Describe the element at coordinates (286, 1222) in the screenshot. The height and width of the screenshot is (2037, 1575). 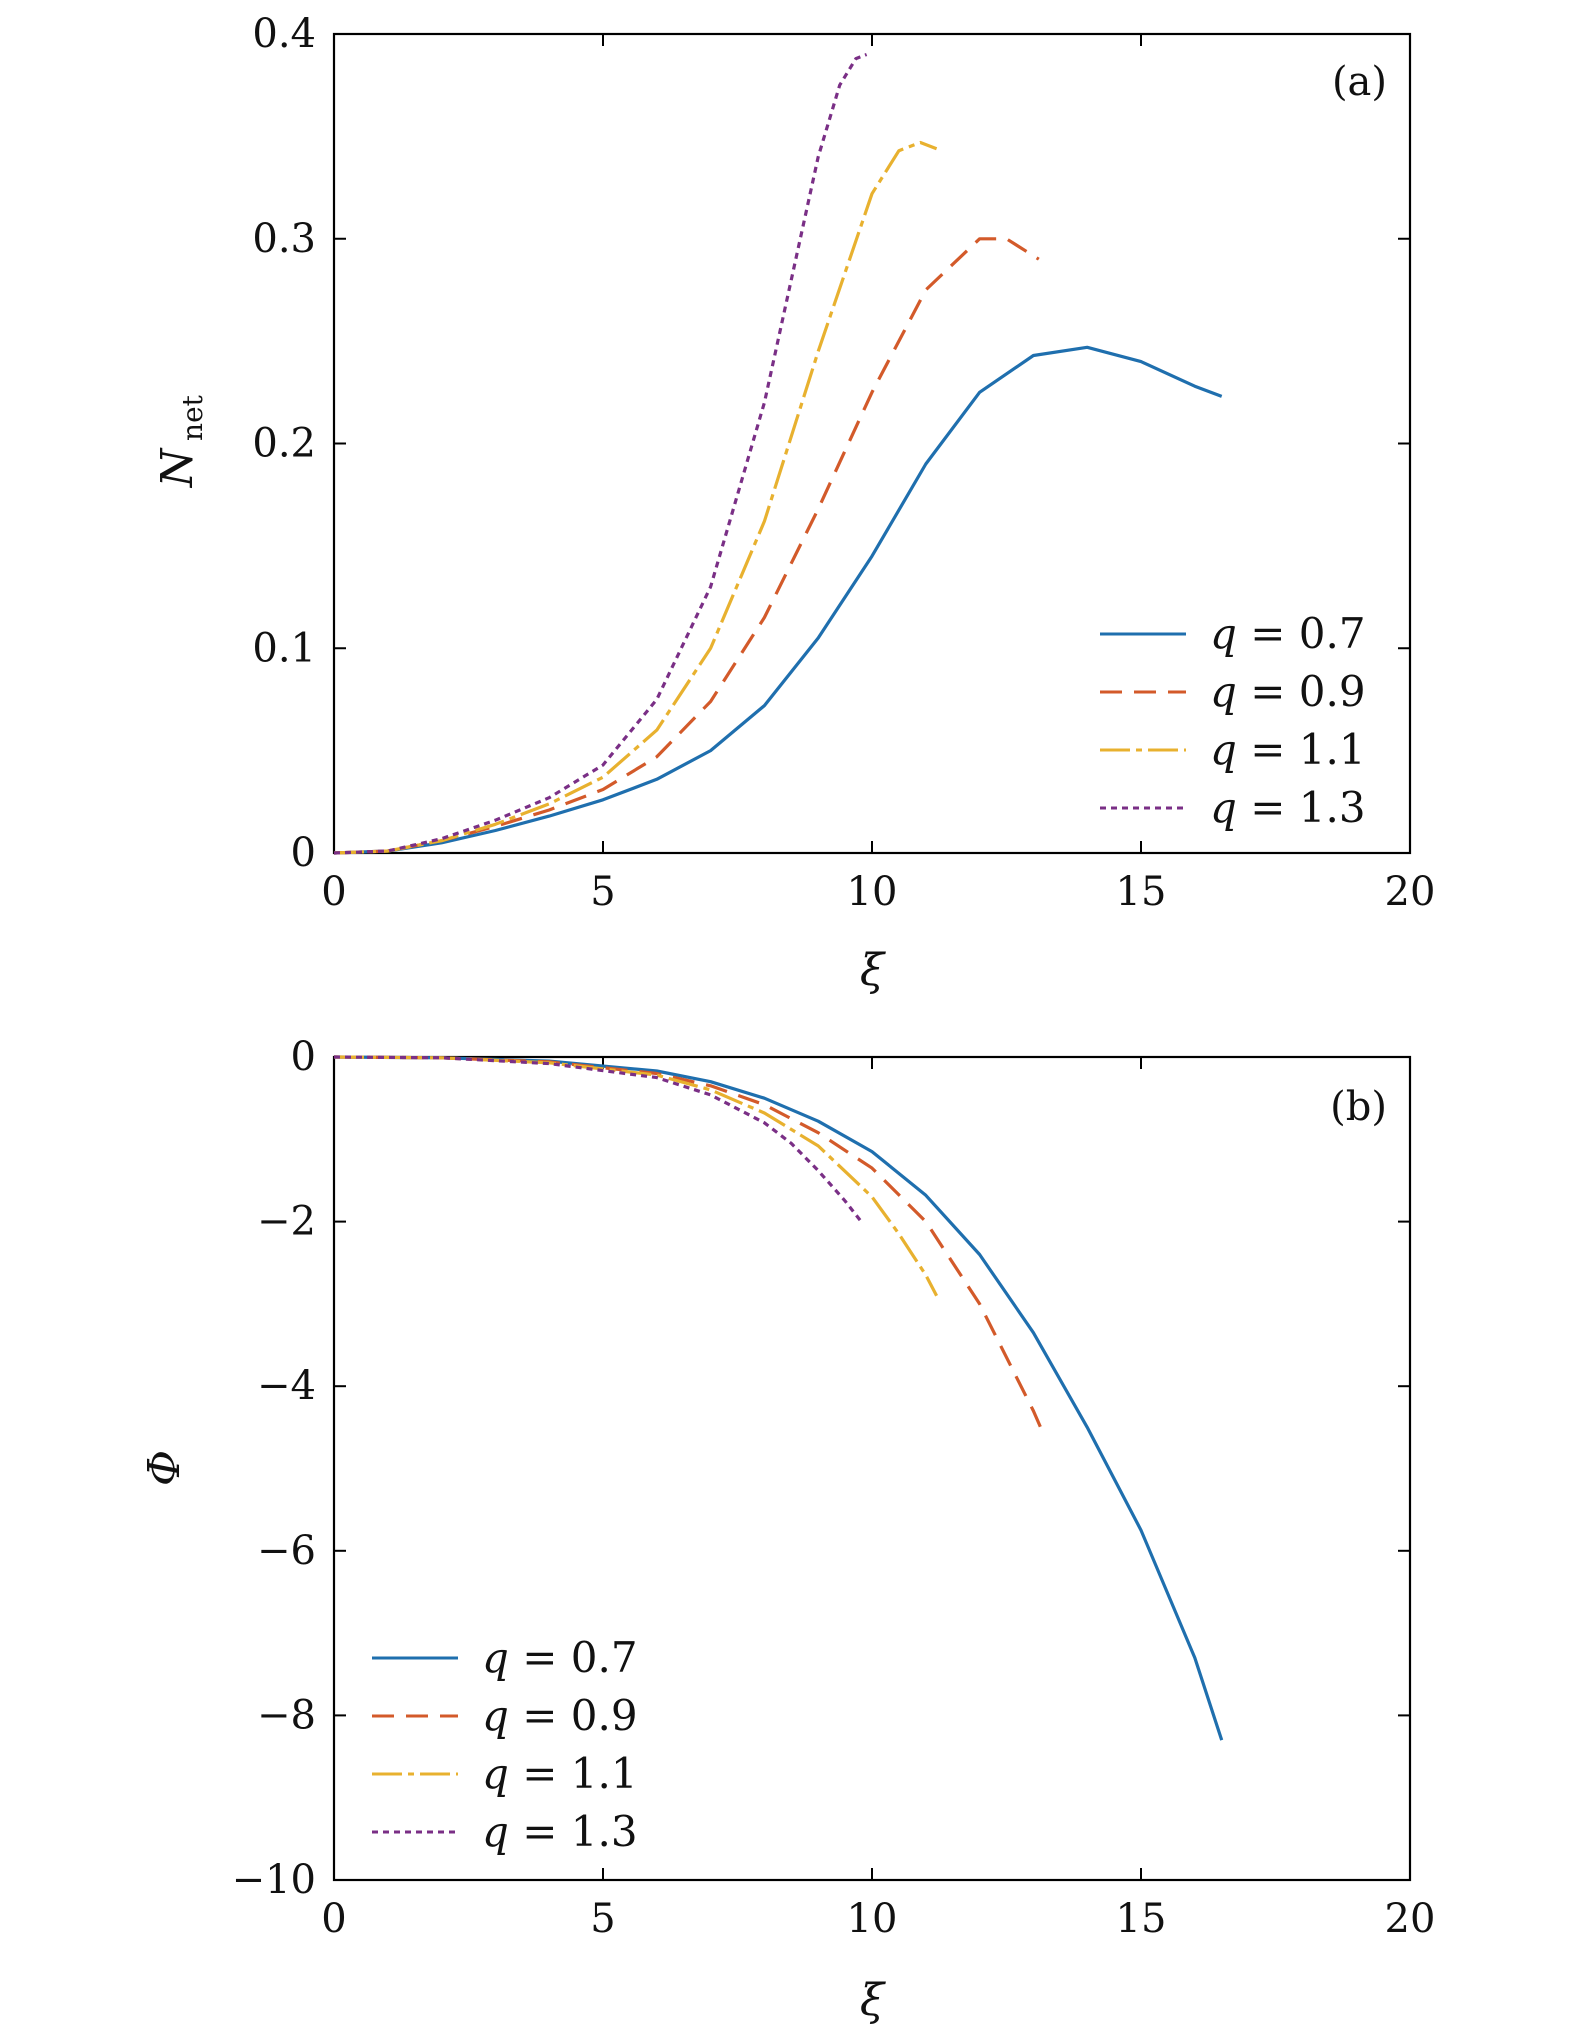
I see `y-tick-label: −2` at that location.